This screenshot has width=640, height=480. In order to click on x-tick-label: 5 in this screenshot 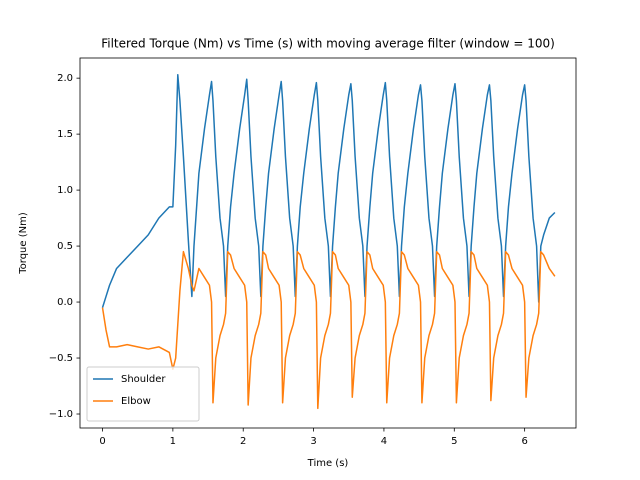, I will do `click(454, 441)`.